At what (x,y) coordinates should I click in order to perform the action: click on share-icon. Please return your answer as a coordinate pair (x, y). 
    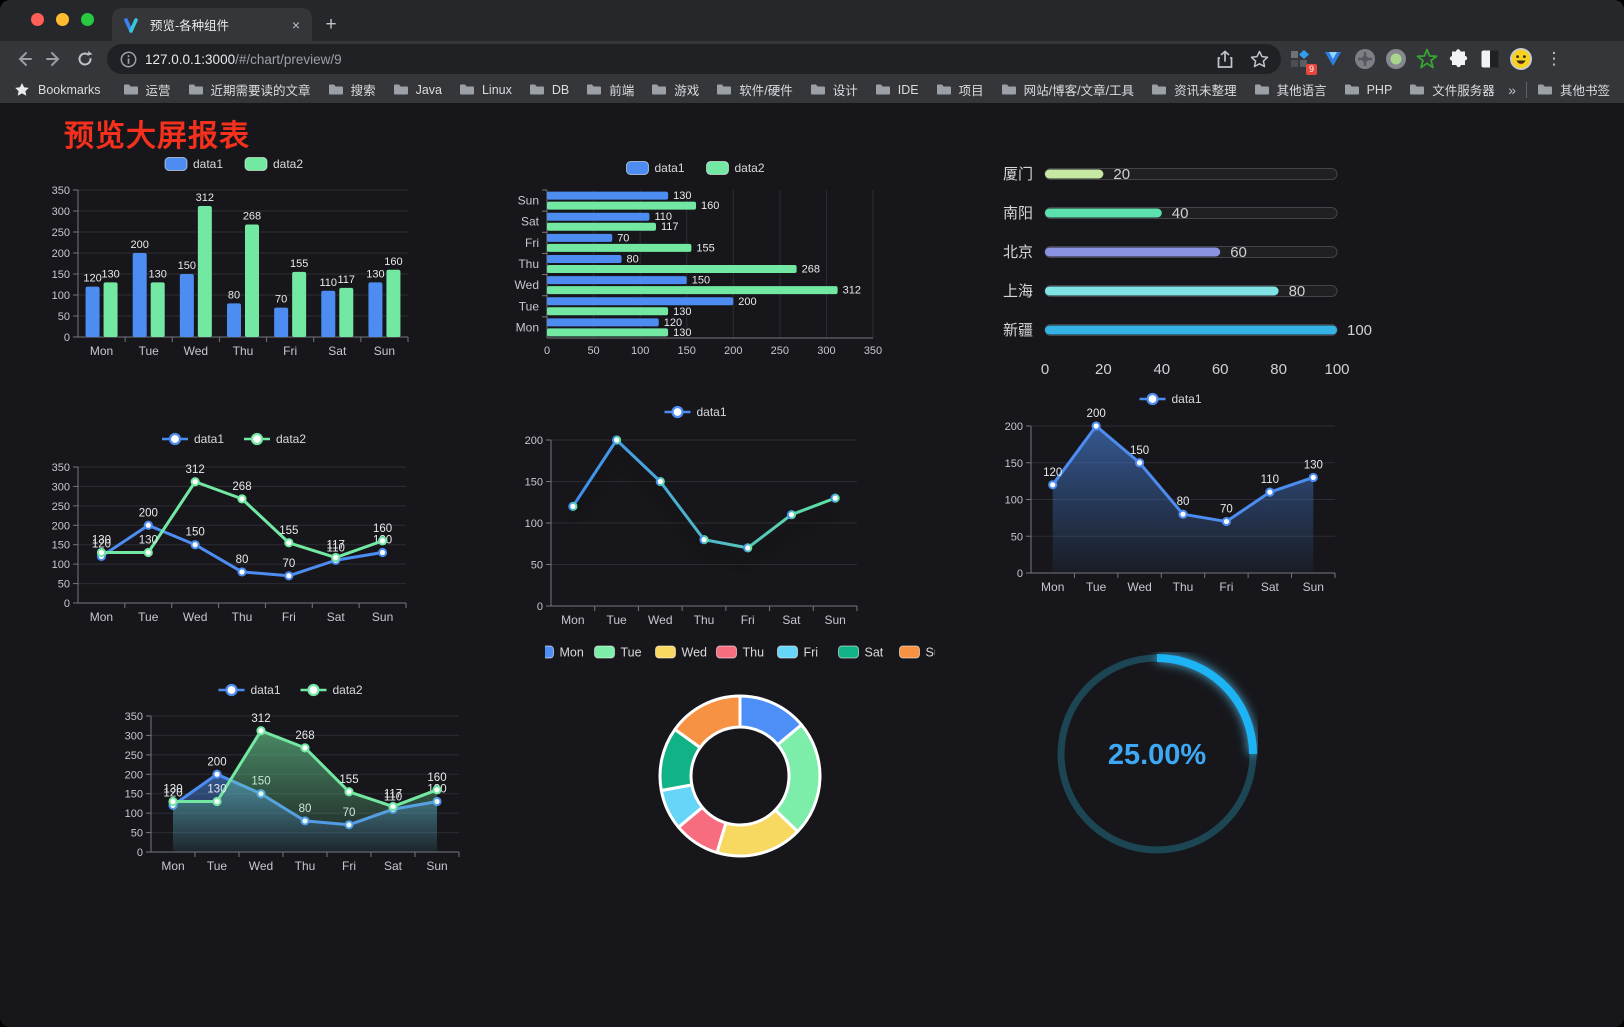
    Looking at the image, I should click on (1225, 59).